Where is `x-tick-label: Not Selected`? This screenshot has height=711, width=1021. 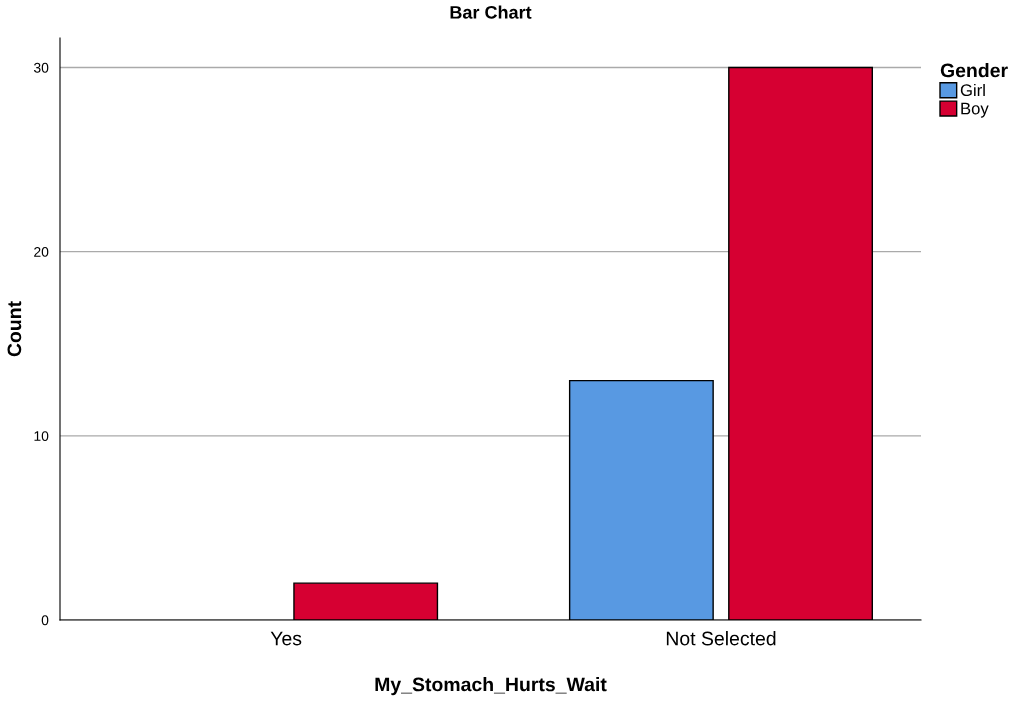 x-tick-label: Not Selected is located at coordinates (721, 638).